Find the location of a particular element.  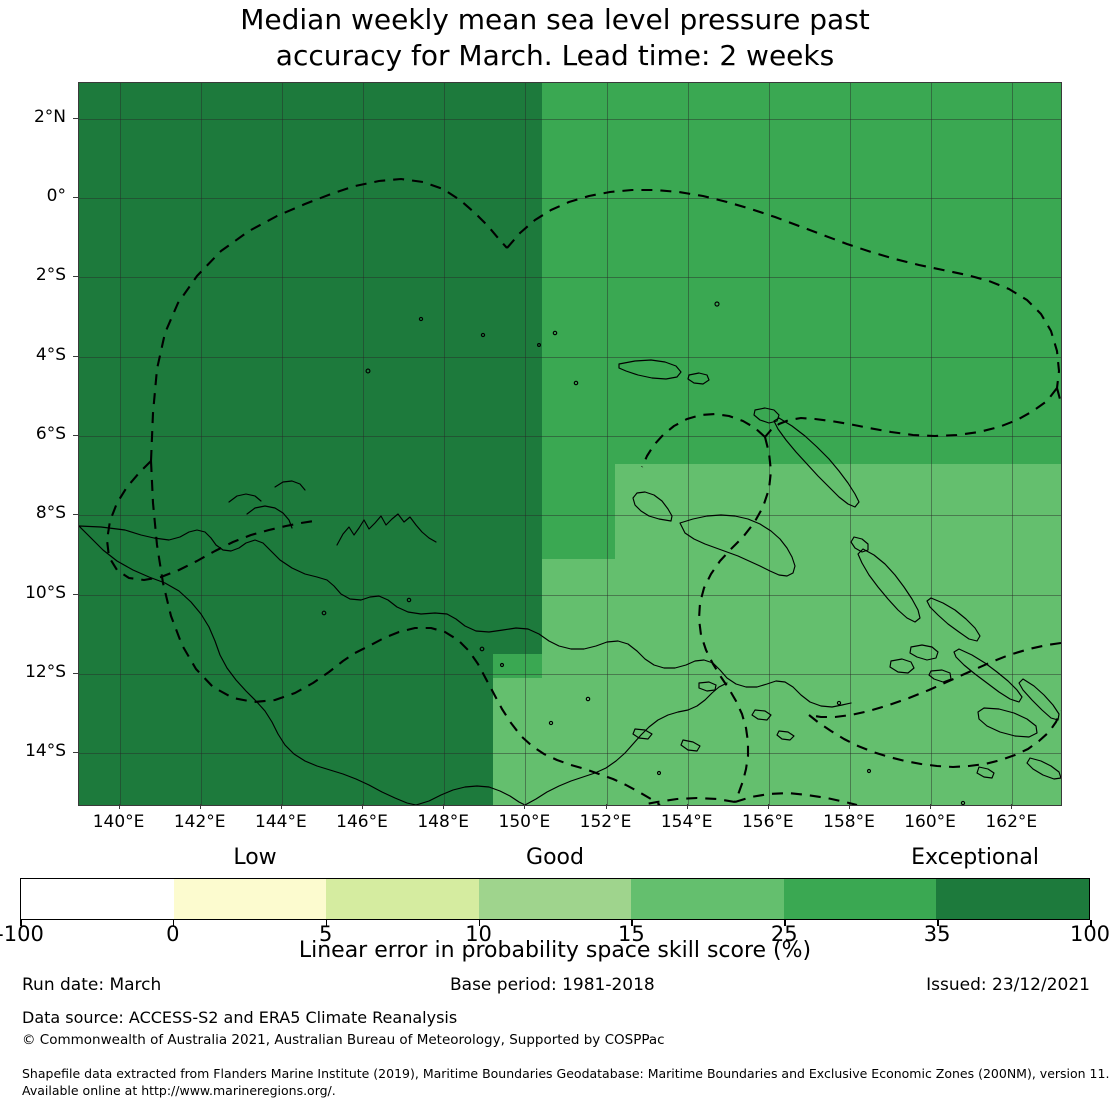

y-tick-mark is located at coordinates (75, 277).